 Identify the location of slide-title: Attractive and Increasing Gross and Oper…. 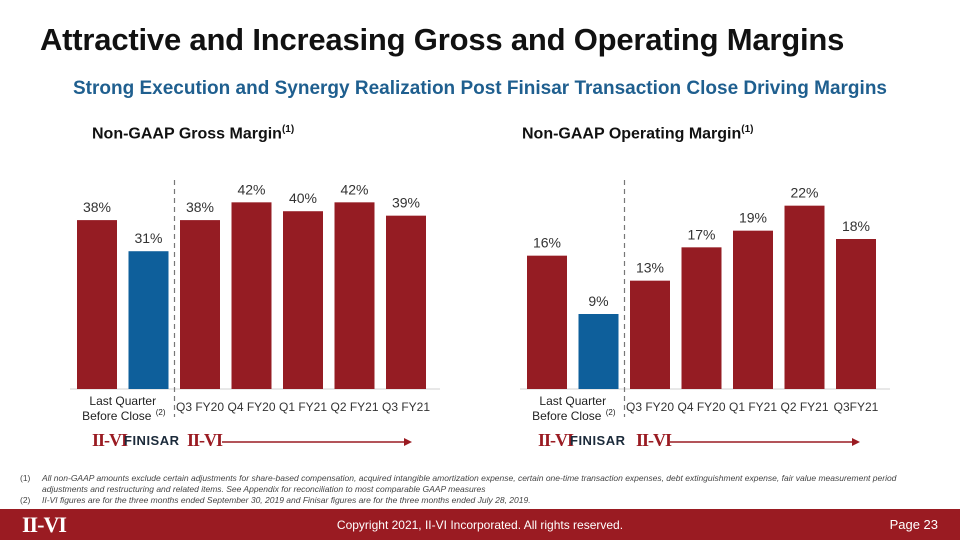
(442, 39).